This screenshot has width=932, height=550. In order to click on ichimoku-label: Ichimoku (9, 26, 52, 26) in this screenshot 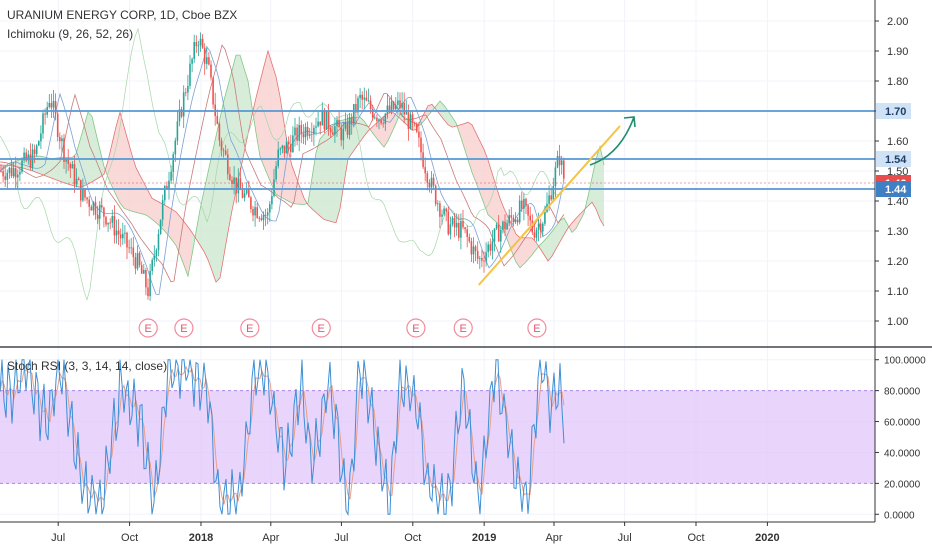, I will do `click(70, 34)`.